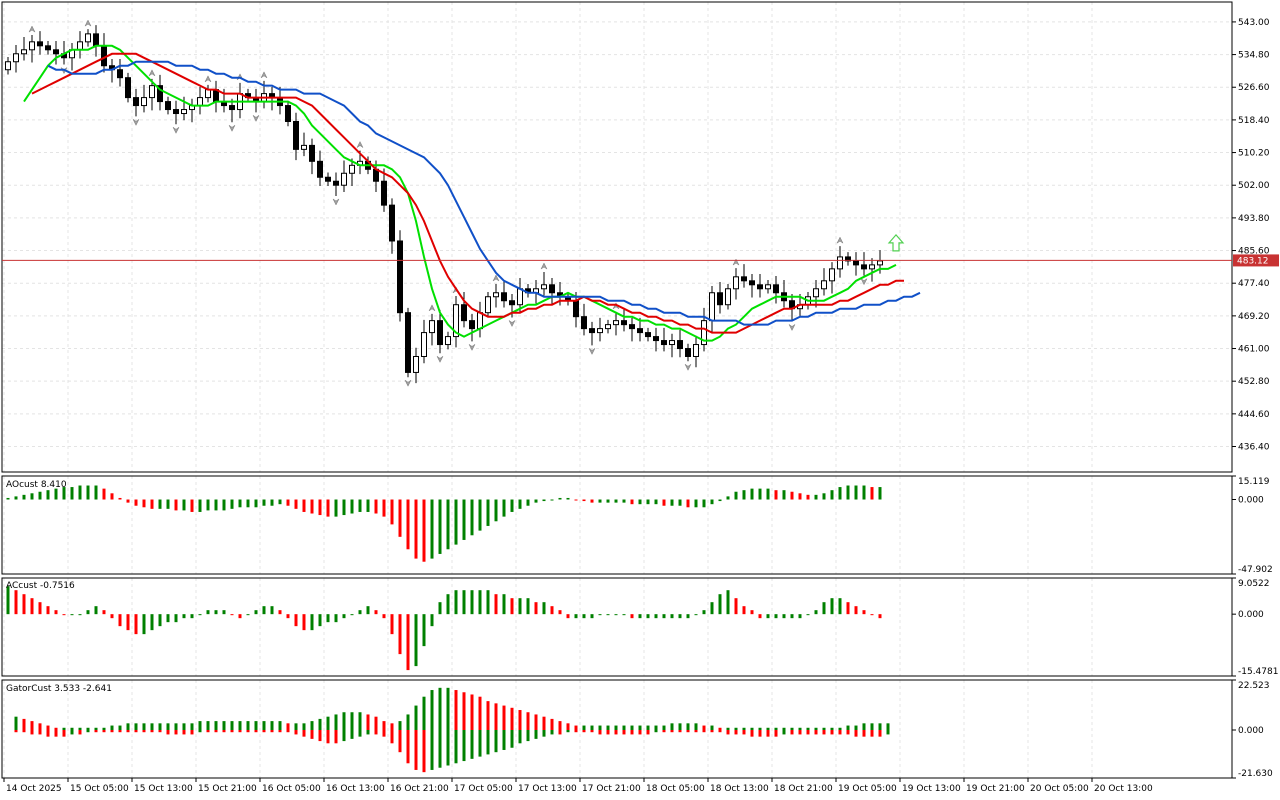  I want to click on ao-indicator-pane, so click(444, 523).